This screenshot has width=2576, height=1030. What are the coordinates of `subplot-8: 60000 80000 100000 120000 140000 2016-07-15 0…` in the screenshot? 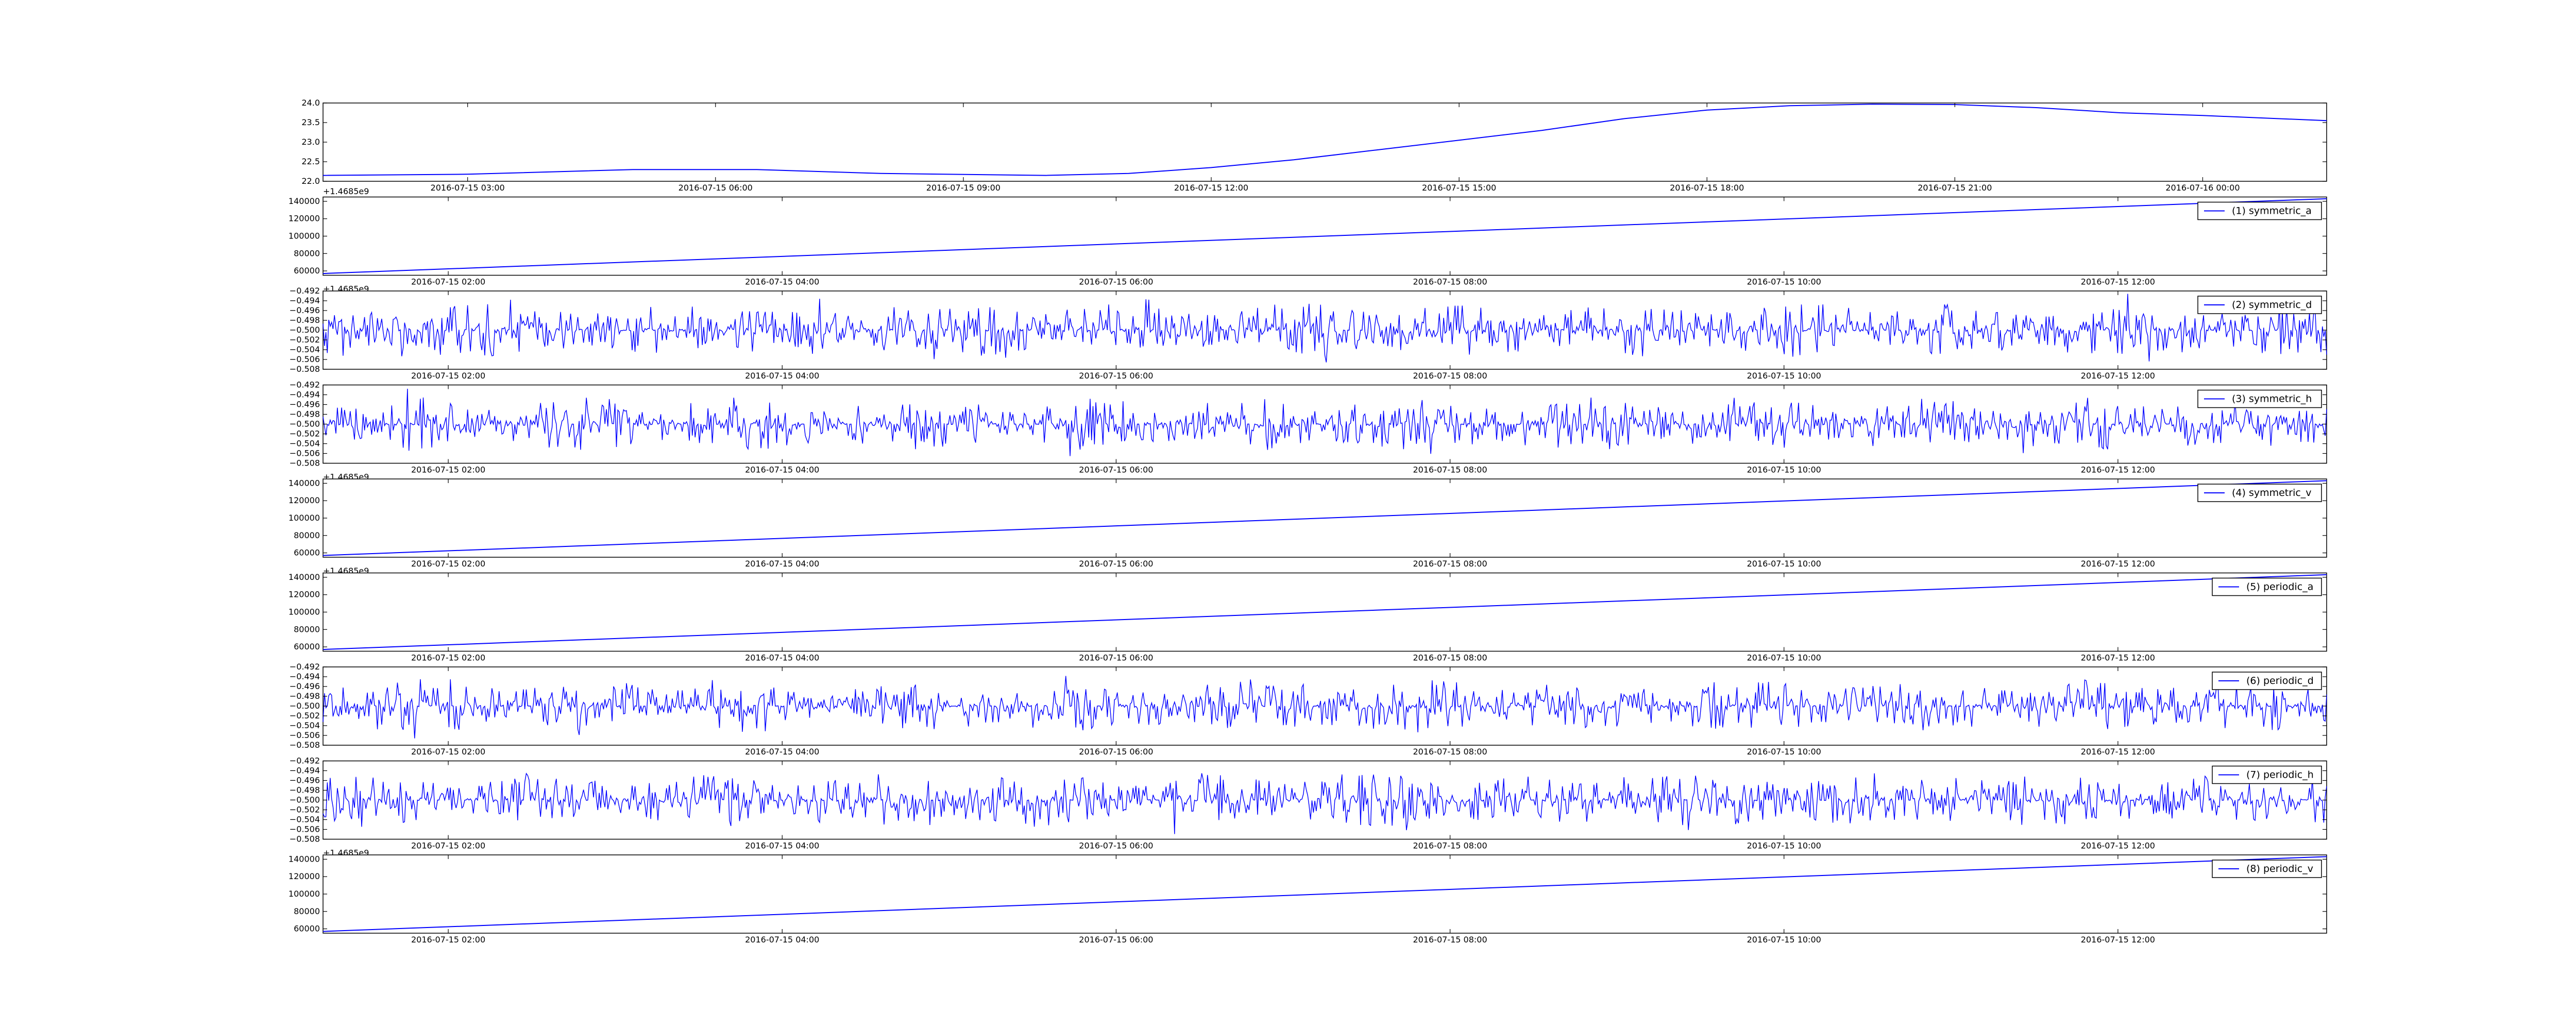 It's located at (1308, 900).